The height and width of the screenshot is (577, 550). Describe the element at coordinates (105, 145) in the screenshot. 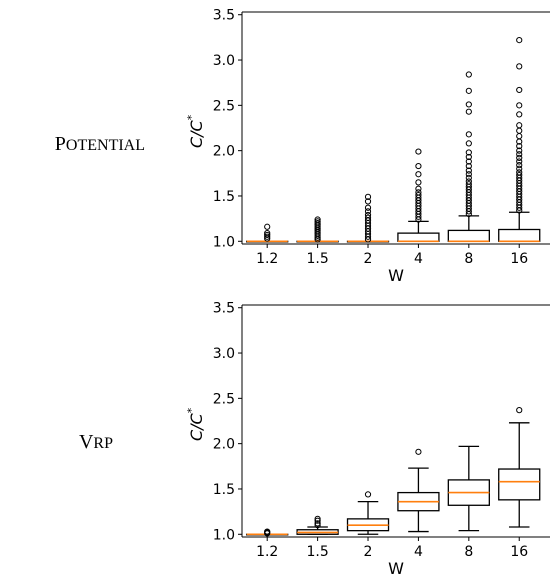

I see `row-label-rest: OTENTIAL` at that location.